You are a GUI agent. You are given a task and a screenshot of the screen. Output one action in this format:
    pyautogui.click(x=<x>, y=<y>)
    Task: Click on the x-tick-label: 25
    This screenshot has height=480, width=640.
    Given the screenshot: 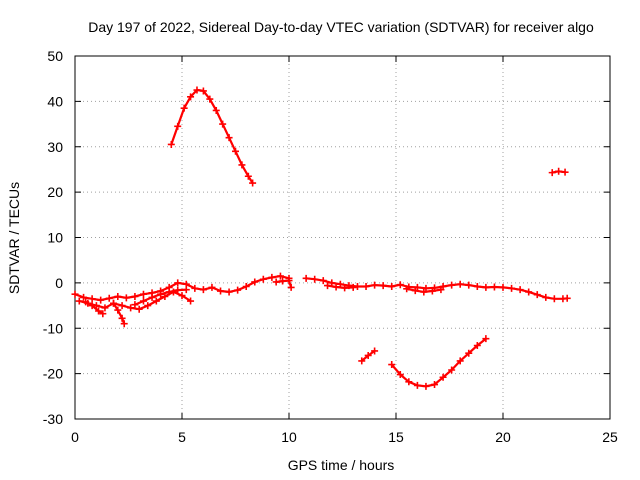 What is the action you would take?
    pyautogui.click(x=610, y=437)
    